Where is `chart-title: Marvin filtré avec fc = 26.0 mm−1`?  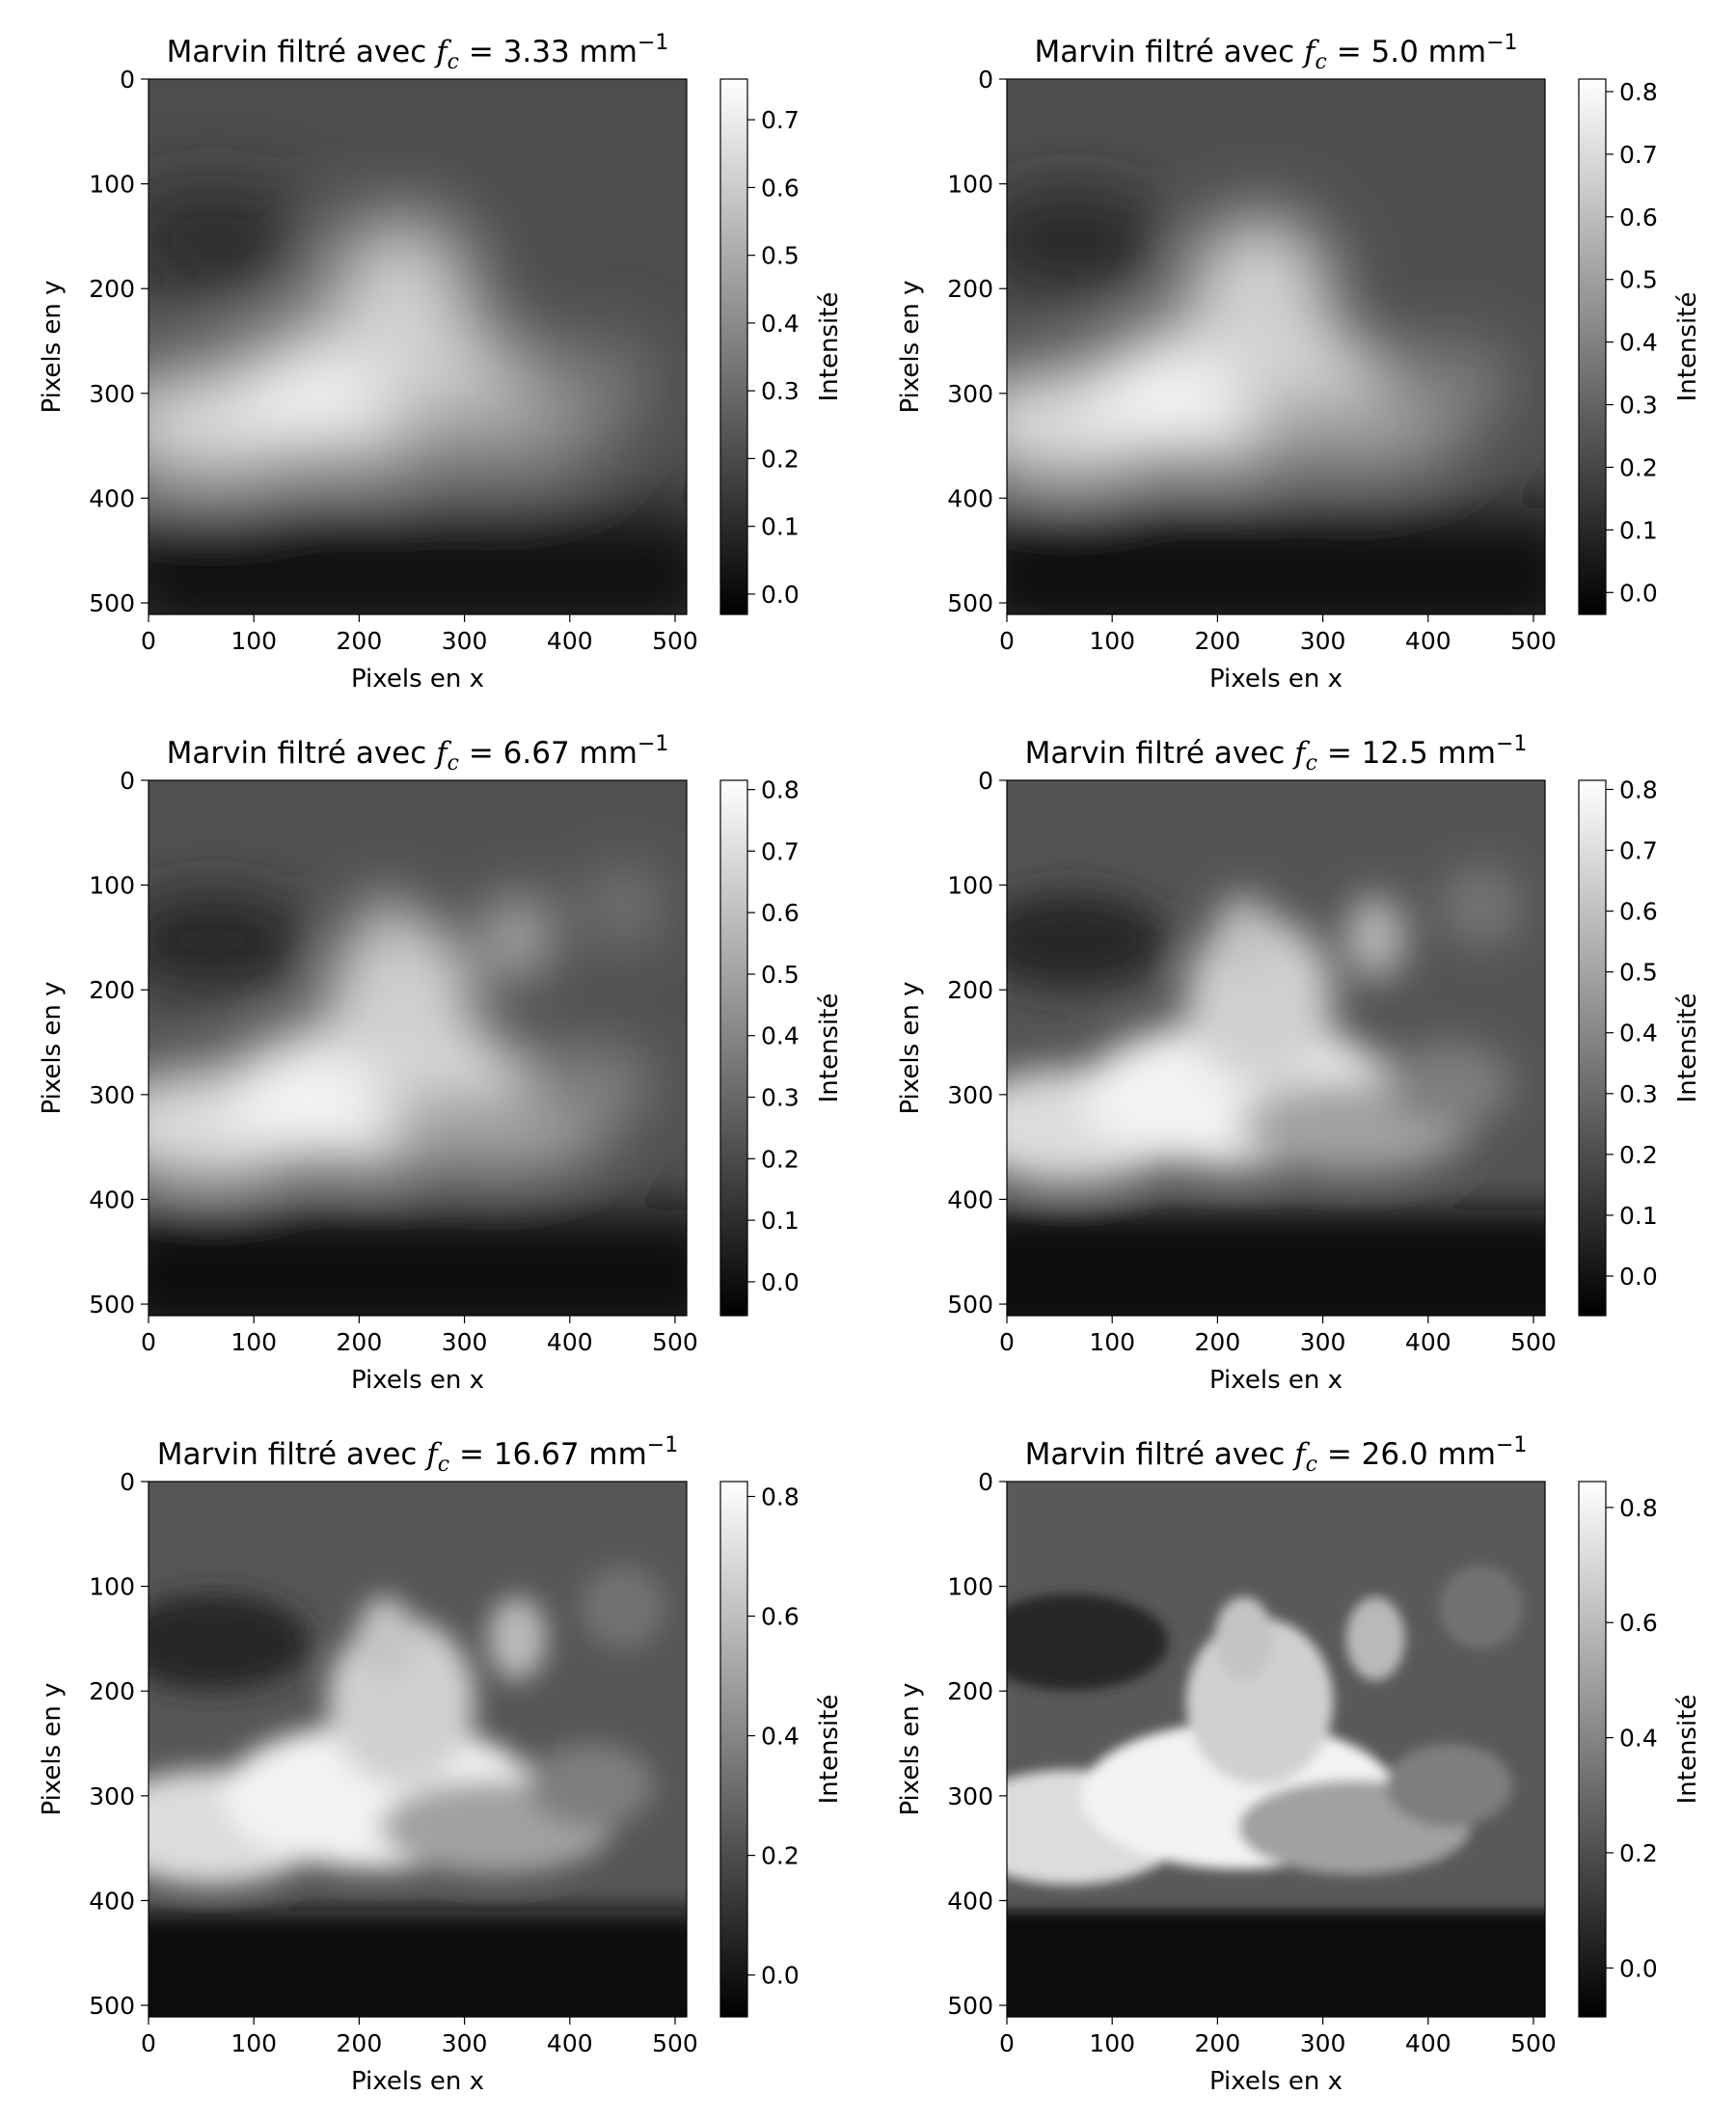 chart-title: Marvin filtré avec fc = 26.0 mm−1 is located at coordinates (1277, 1455).